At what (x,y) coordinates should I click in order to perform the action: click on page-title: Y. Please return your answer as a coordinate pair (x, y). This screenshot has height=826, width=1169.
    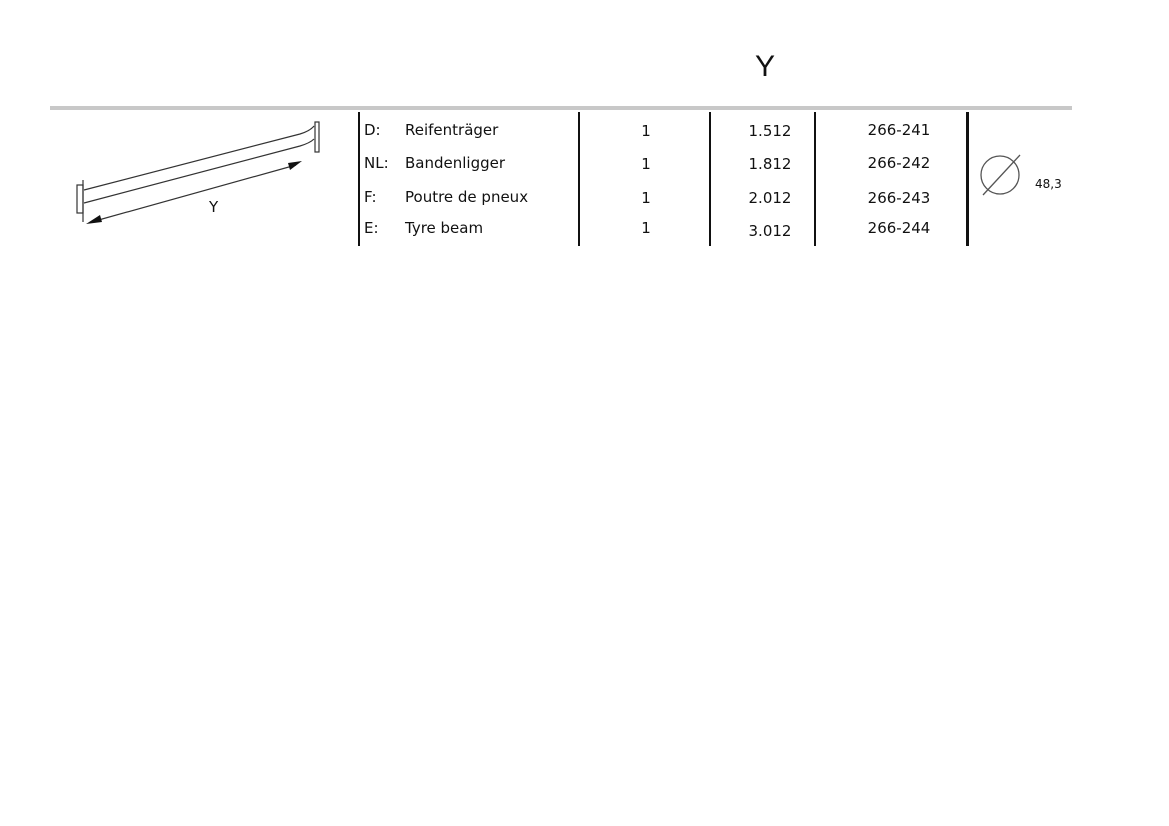
    Looking at the image, I should click on (764, 66).